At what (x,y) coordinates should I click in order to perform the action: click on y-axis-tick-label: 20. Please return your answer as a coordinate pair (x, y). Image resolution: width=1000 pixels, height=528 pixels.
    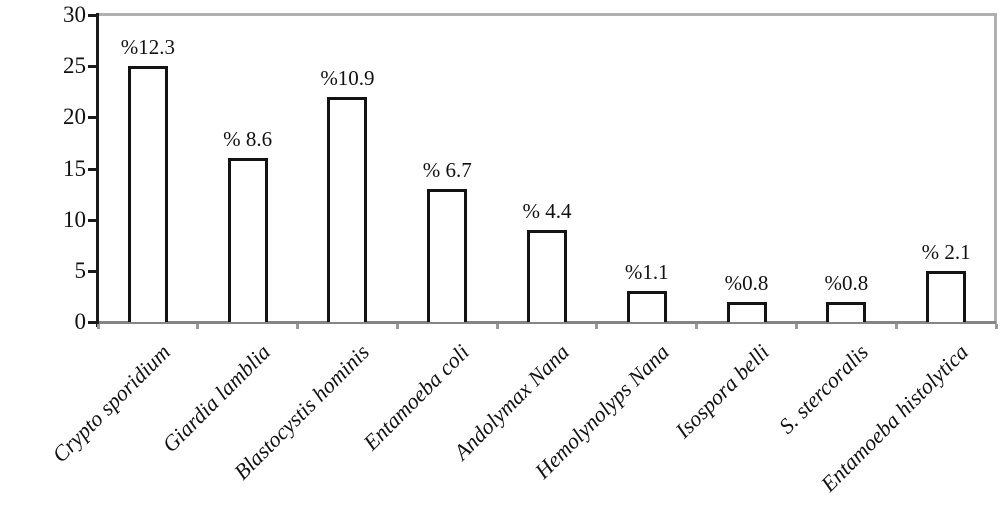
    Looking at the image, I should click on (74, 117).